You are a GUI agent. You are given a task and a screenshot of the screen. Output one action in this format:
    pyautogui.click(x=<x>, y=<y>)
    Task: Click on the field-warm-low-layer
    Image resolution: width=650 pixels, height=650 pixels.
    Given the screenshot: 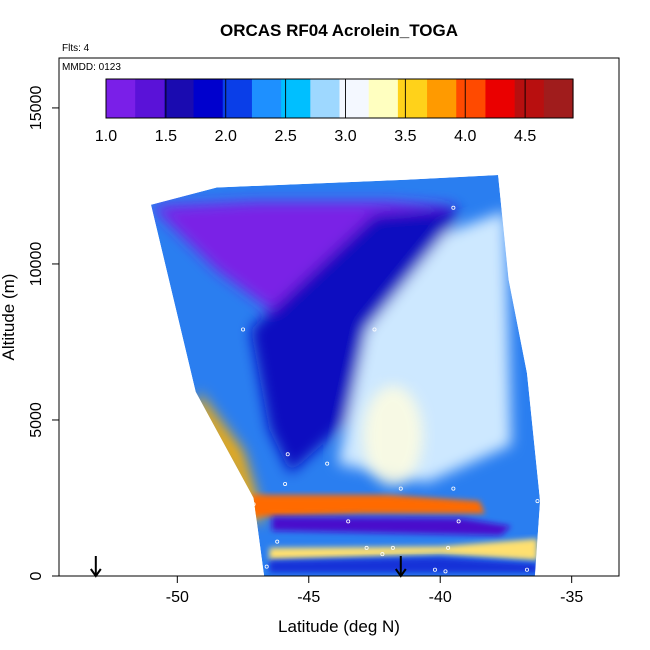 What is the action you would take?
    pyautogui.click(x=403, y=549)
    